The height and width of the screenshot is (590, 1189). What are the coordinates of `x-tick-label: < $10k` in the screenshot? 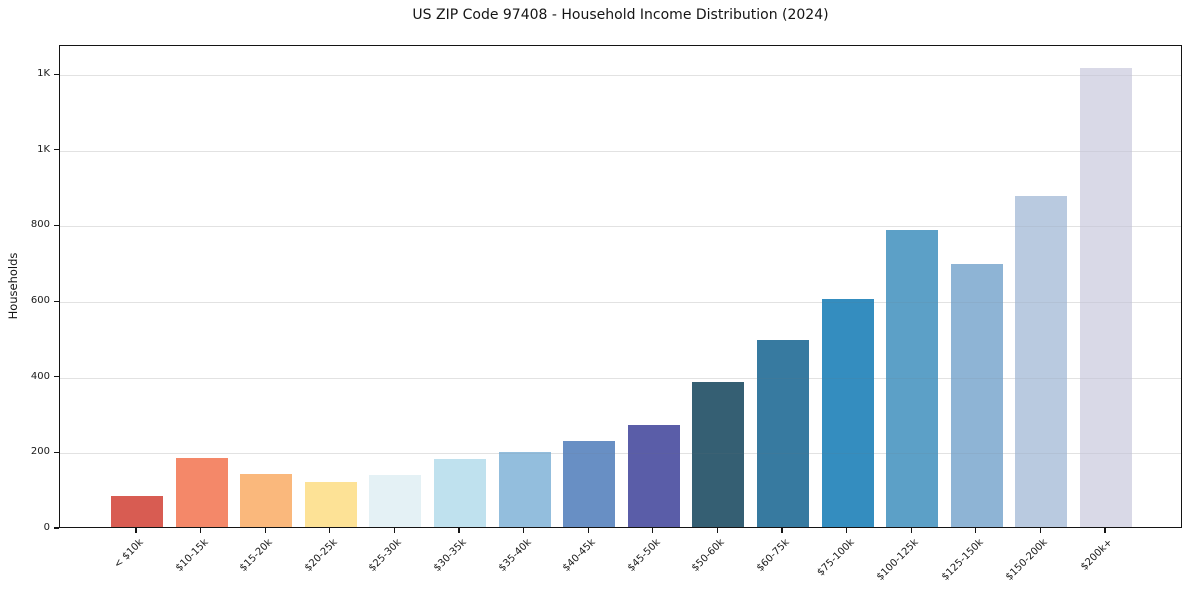 It's located at (129, 554).